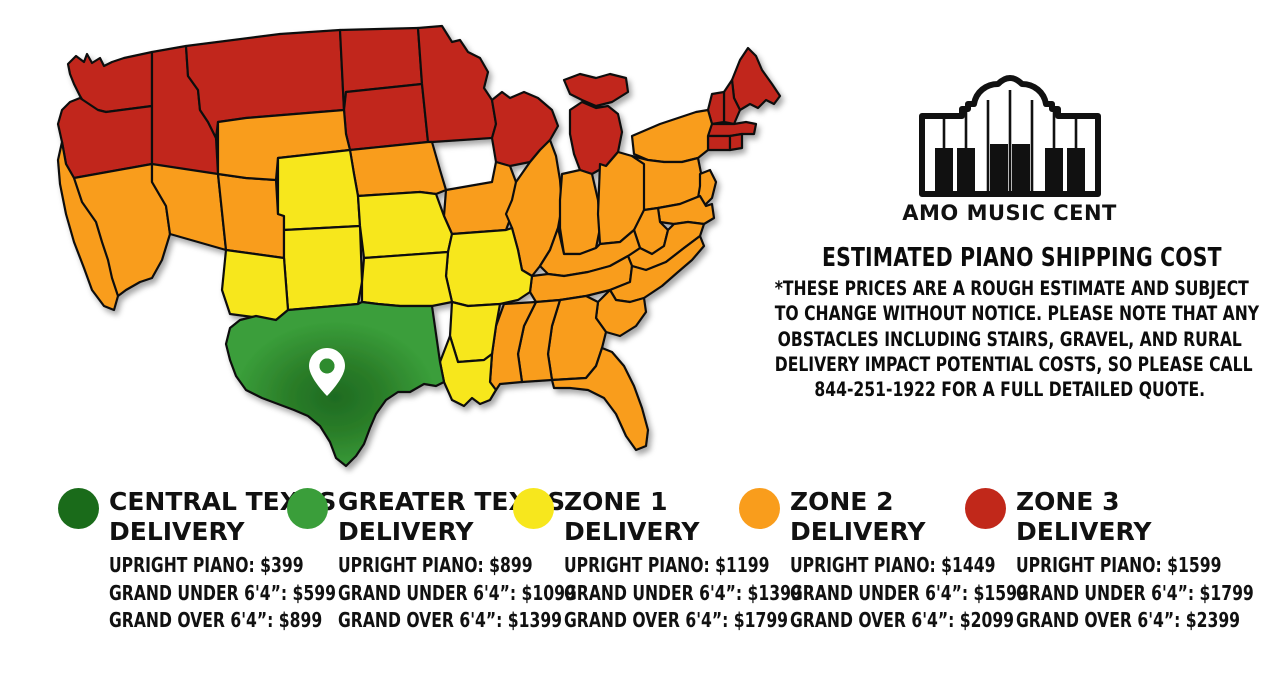 The height and width of the screenshot is (700, 1272). I want to click on legend-head: ZONE 1 DELIVERY, so click(691, 517).